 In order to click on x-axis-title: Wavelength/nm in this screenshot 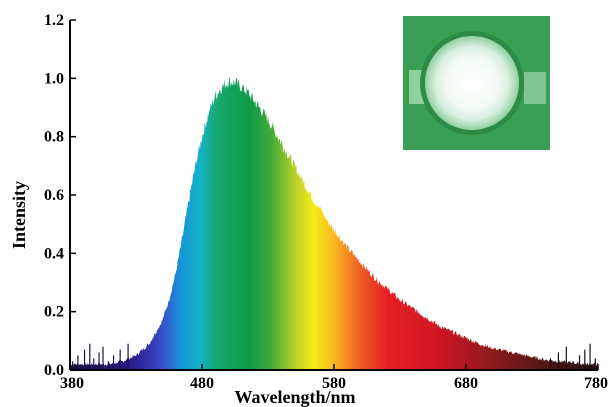, I will do `click(294, 397)`.